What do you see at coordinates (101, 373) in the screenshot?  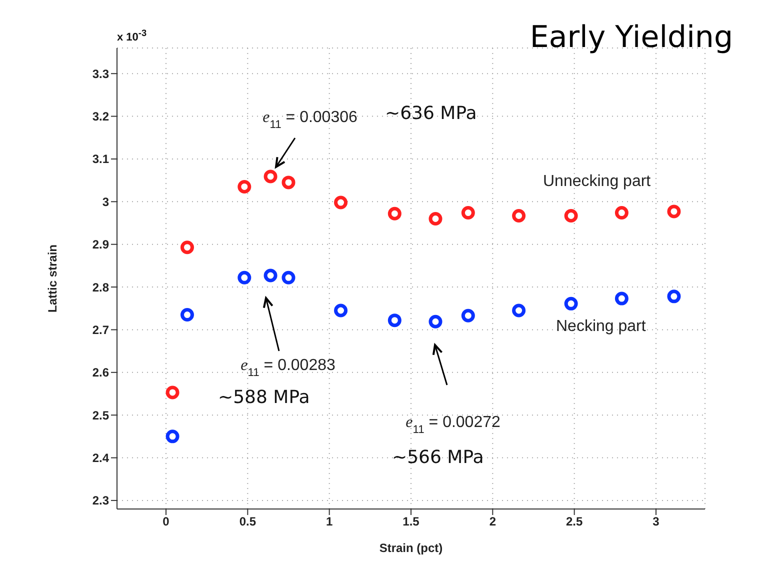 I see `y-tick-label: 2.6` at bounding box center [101, 373].